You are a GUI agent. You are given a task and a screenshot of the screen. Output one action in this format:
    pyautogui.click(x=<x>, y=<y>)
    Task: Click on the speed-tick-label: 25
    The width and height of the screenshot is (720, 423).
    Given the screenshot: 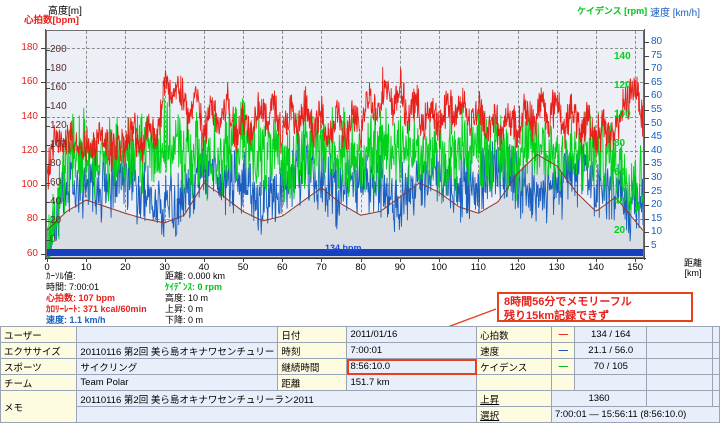 What is the action you would take?
    pyautogui.click(x=657, y=191)
    